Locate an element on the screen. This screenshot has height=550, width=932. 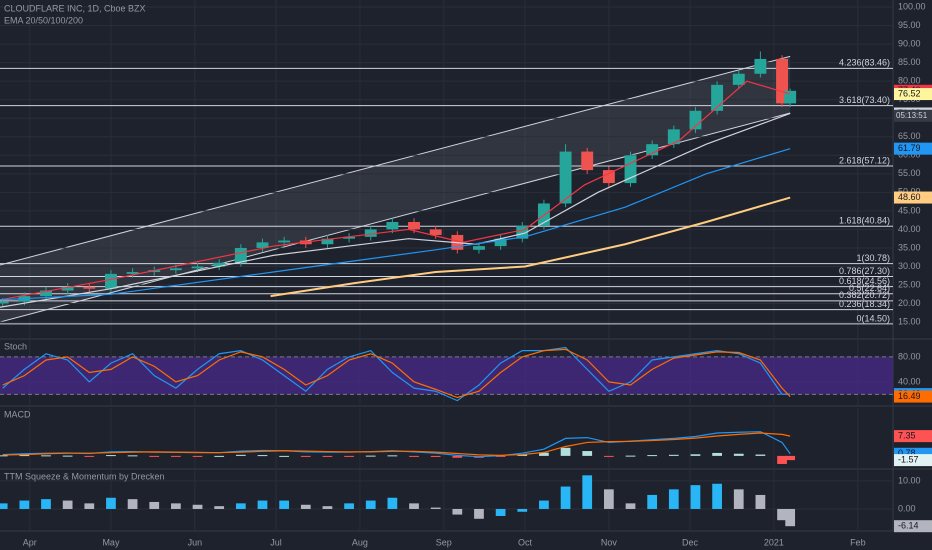
y-tick-label: 20.00 is located at coordinates (909, 303).